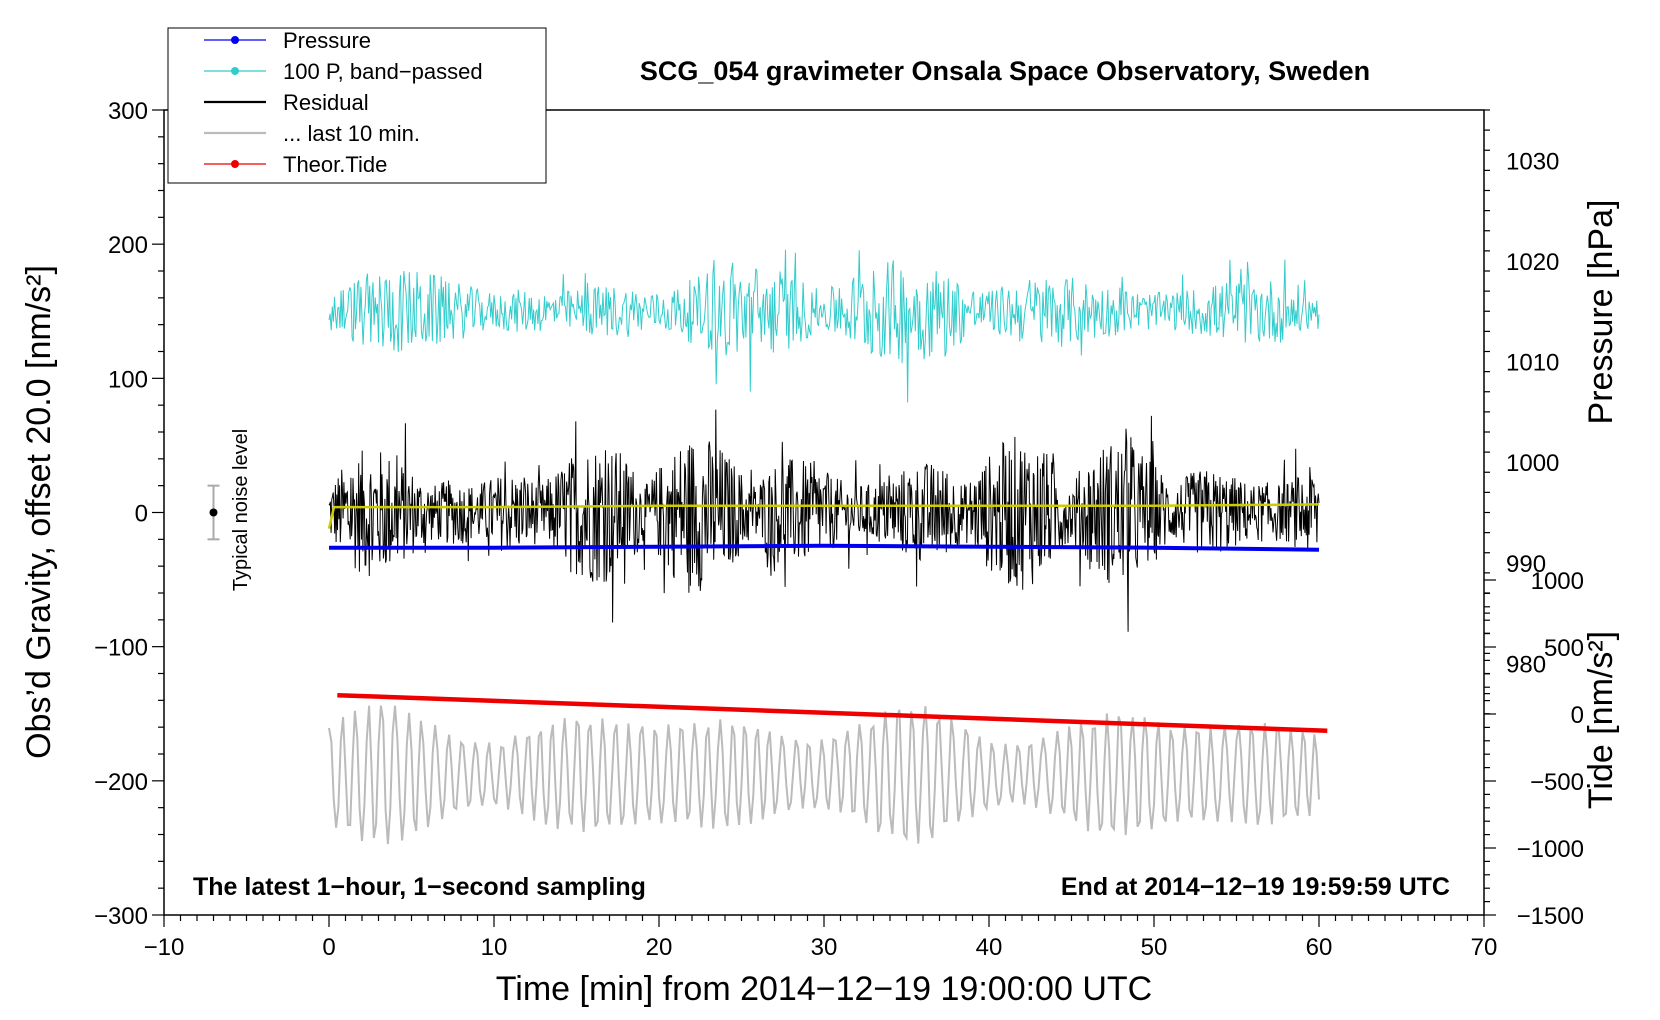 This screenshot has height=1020, width=1660. I want to click on x-tick-label: −10, so click(164, 947).